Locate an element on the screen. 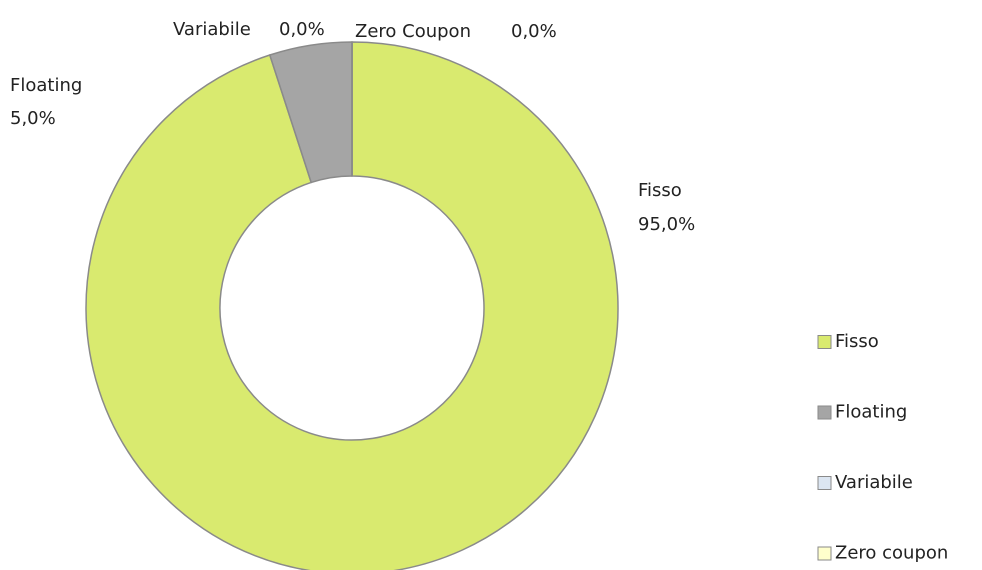  data-label-value: 95,0% is located at coordinates (666, 224).